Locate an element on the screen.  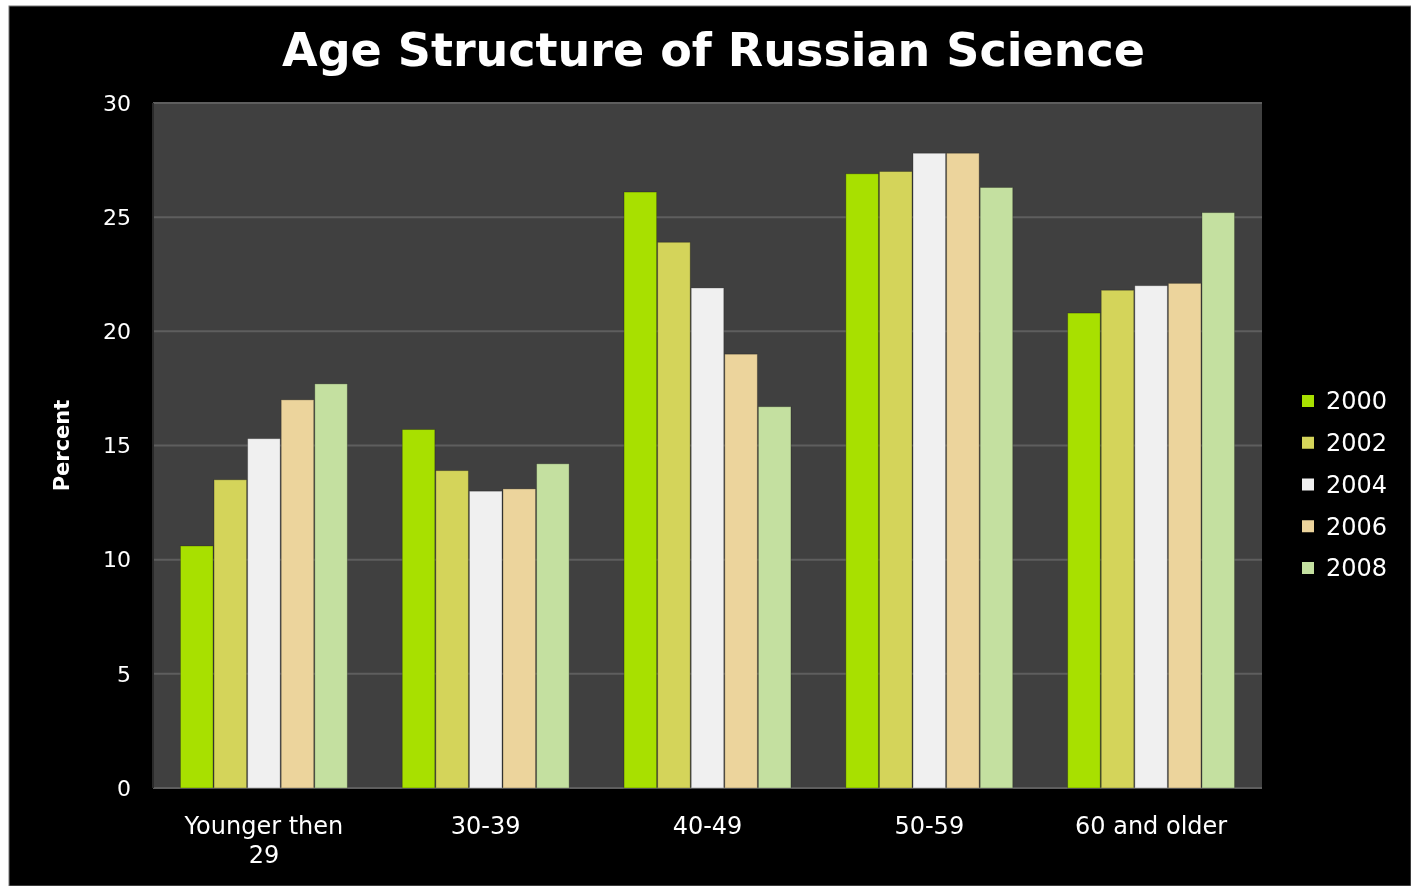
y-tick-label: 25 is located at coordinates (117, 217).